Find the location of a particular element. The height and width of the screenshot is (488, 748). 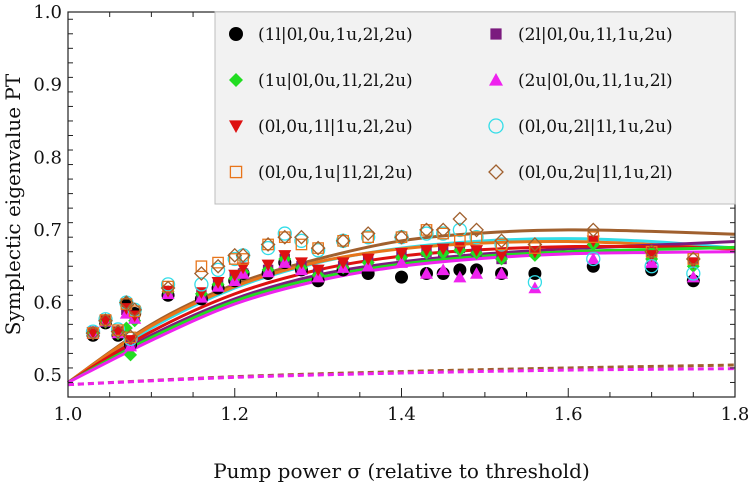

dashed-baselines is located at coordinates (401, 375).